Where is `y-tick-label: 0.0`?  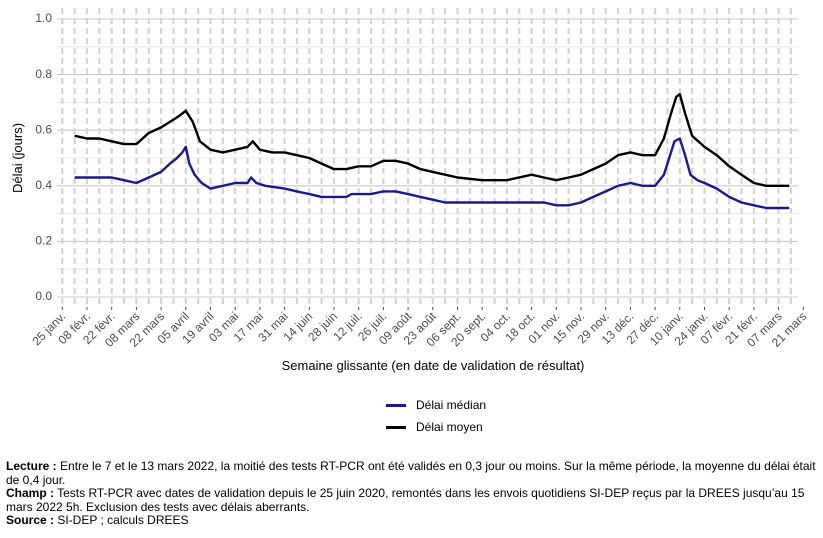
y-tick-label: 0.0 is located at coordinates (43, 296).